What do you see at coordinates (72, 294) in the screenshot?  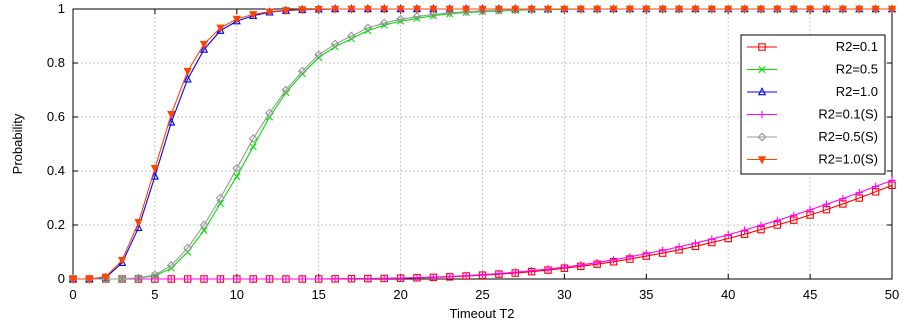 I see `x-tick-label: 0` at bounding box center [72, 294].